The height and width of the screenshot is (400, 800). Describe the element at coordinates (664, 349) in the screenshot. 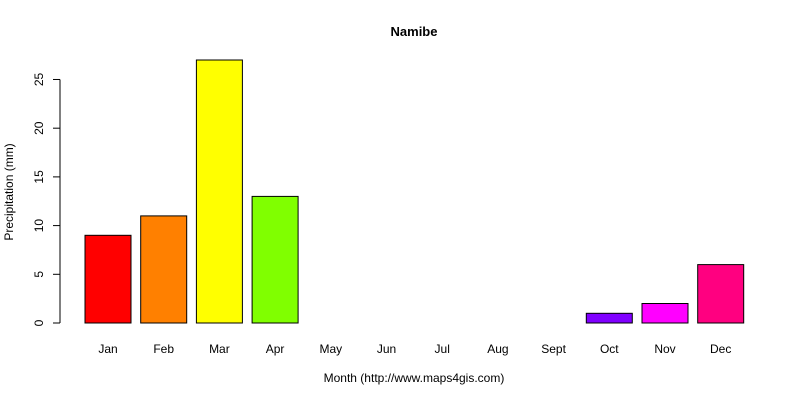

I see `x-tick-label: Nov` at that location.